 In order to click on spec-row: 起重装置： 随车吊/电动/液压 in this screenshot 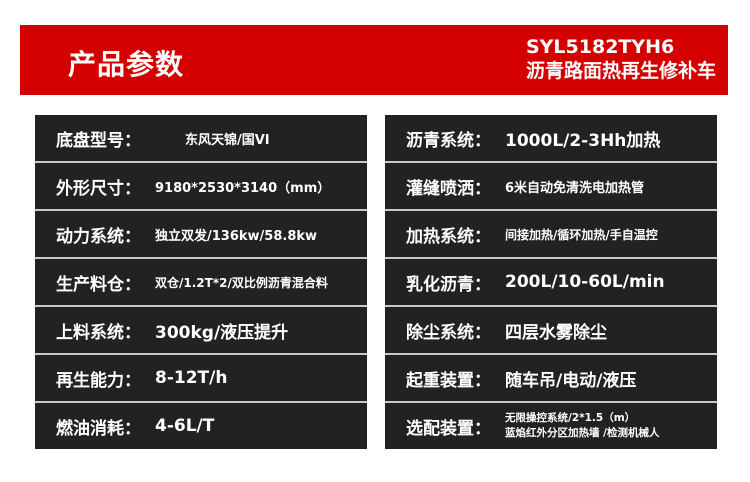, I will do `click(551, 379)`.